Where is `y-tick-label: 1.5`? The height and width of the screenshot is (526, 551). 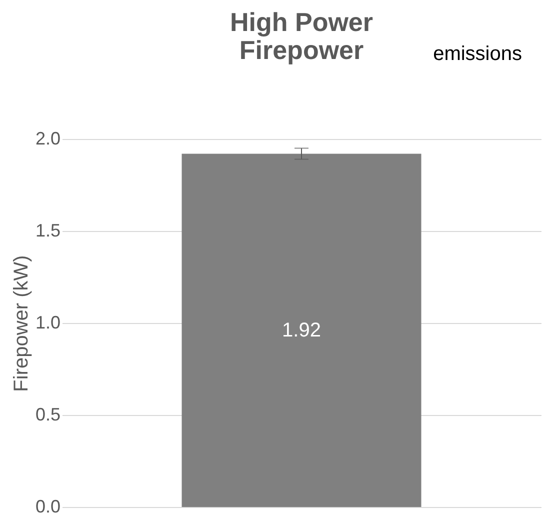 y-tick-label: 1.5 is located at coordinates (47, 230).